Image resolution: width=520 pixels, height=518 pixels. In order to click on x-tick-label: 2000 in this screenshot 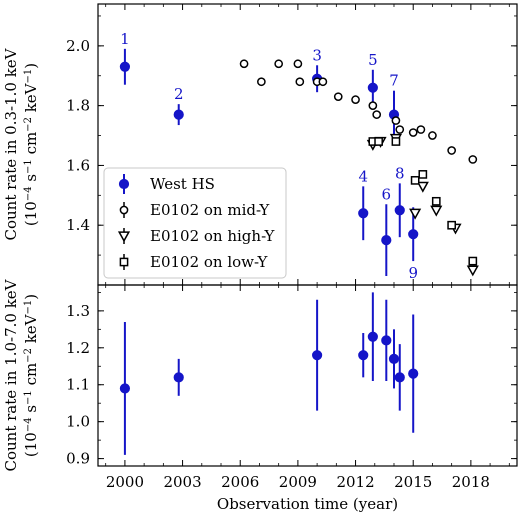, I will do `click(125, 482)`.